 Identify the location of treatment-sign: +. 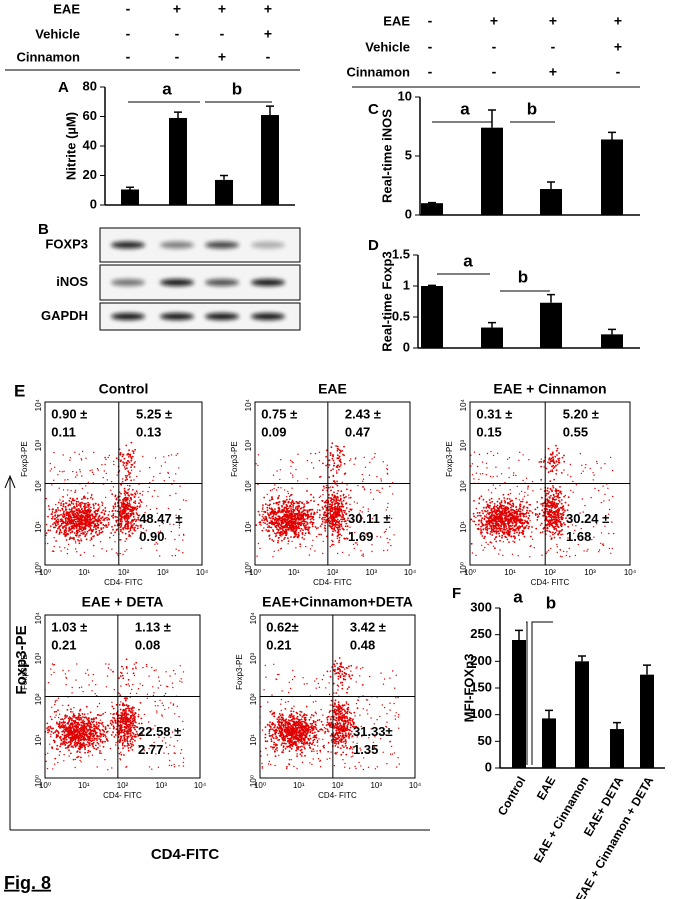
(268, 34).